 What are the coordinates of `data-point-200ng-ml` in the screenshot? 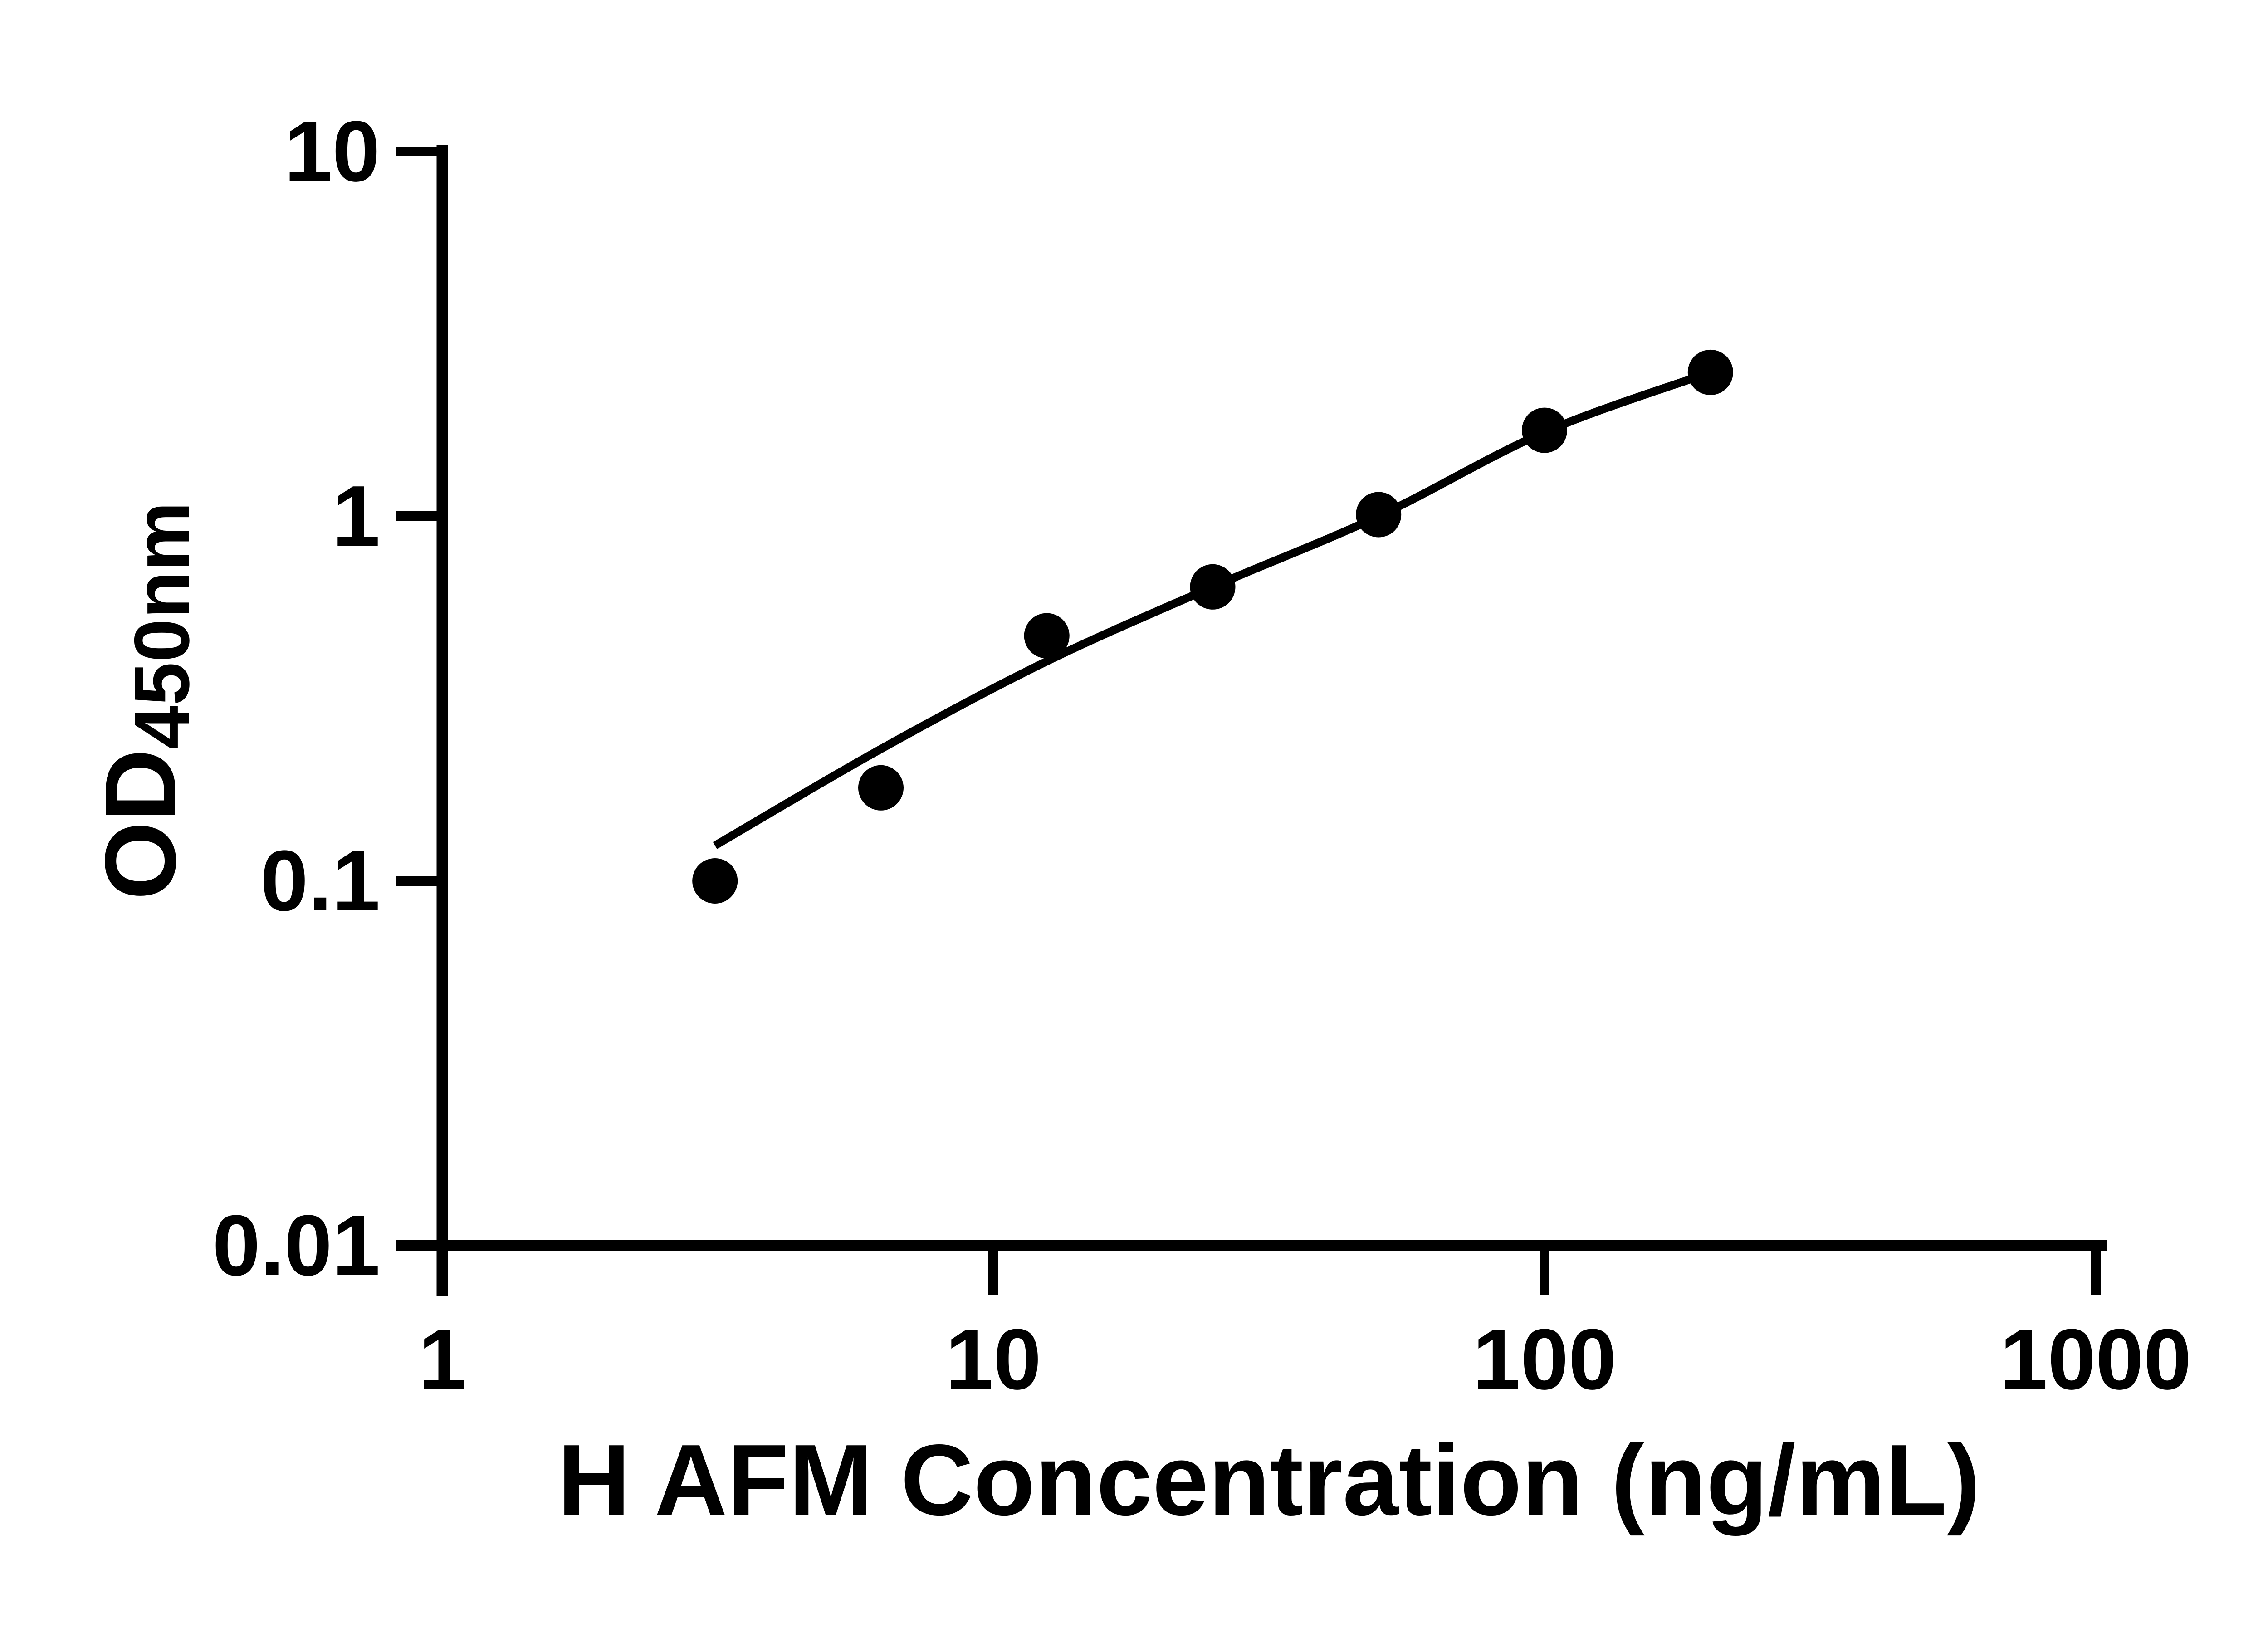 It's located at (1710, 372).